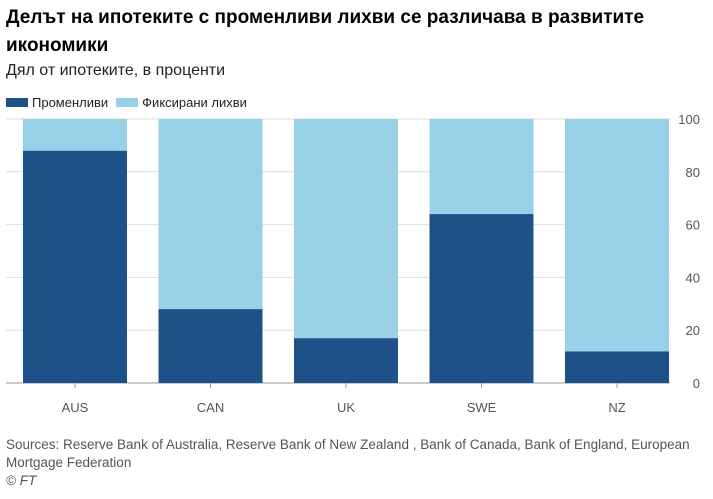 This screenshot has width=713, height=499. I want to click on legend-label-fixed: Фиксирани лихви, so click(194, 102).